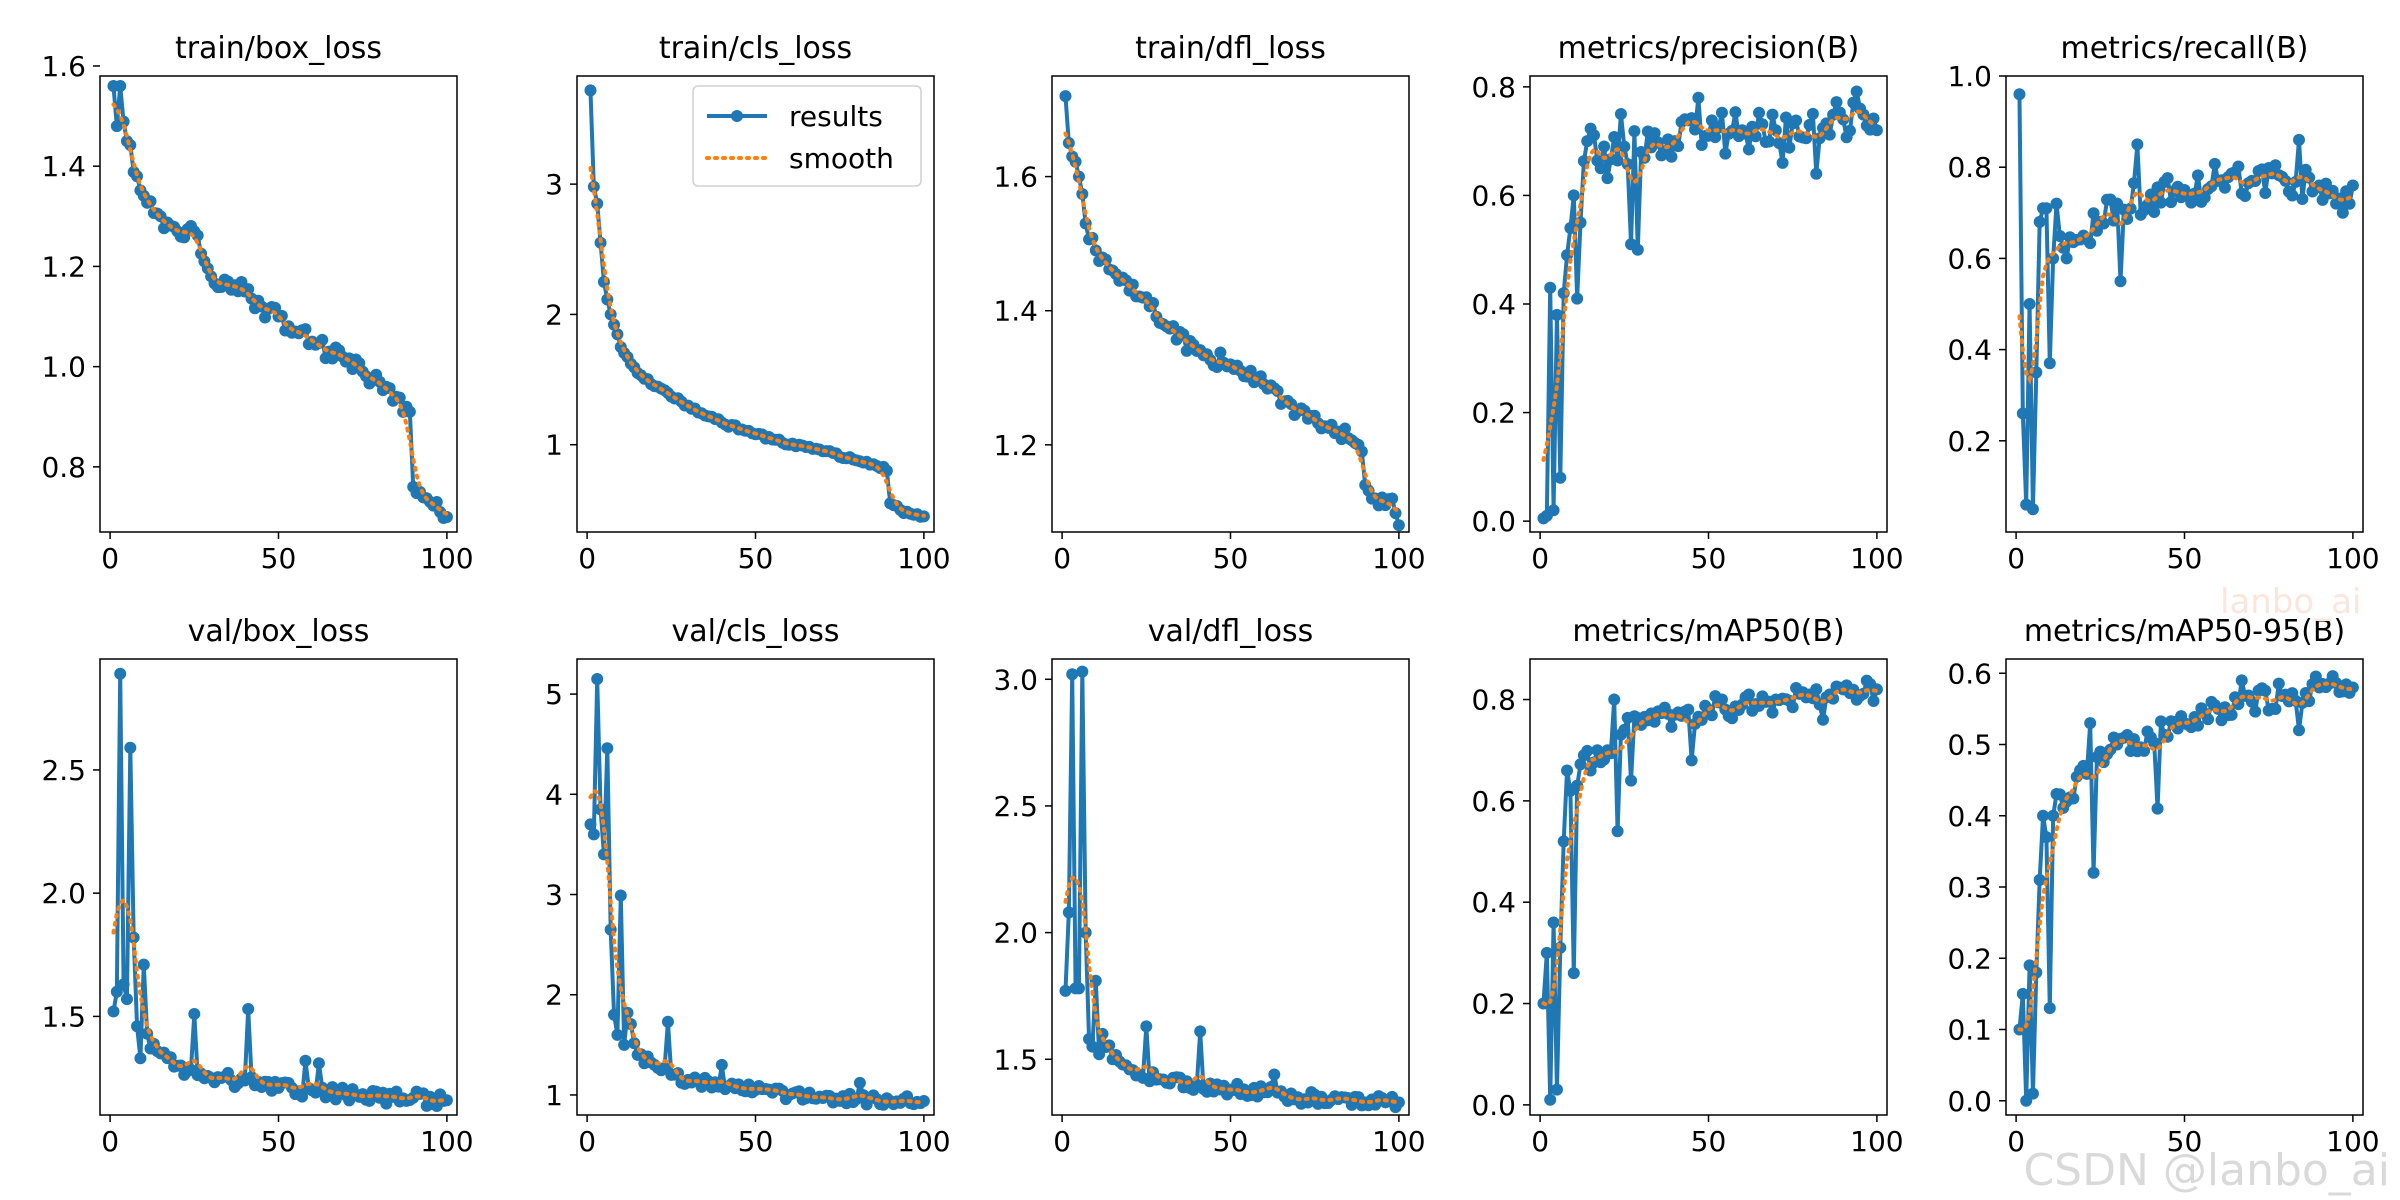 This screenshot has height=1200, width=2400. Describe the element at coordinates (756, 631) in the screenshot. I see `chart-title: val/cls_loss` at that location.